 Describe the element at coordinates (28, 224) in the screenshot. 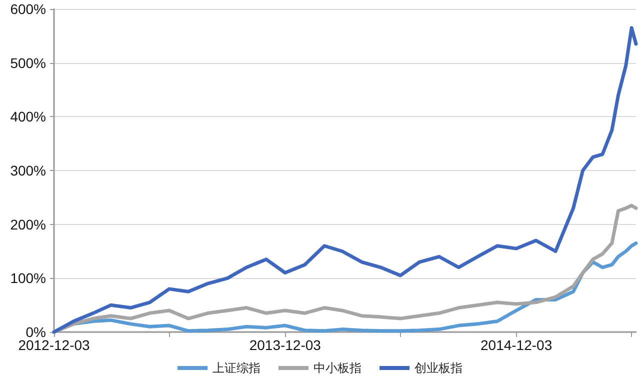

I see `y-tick-label: 200%` at that location.